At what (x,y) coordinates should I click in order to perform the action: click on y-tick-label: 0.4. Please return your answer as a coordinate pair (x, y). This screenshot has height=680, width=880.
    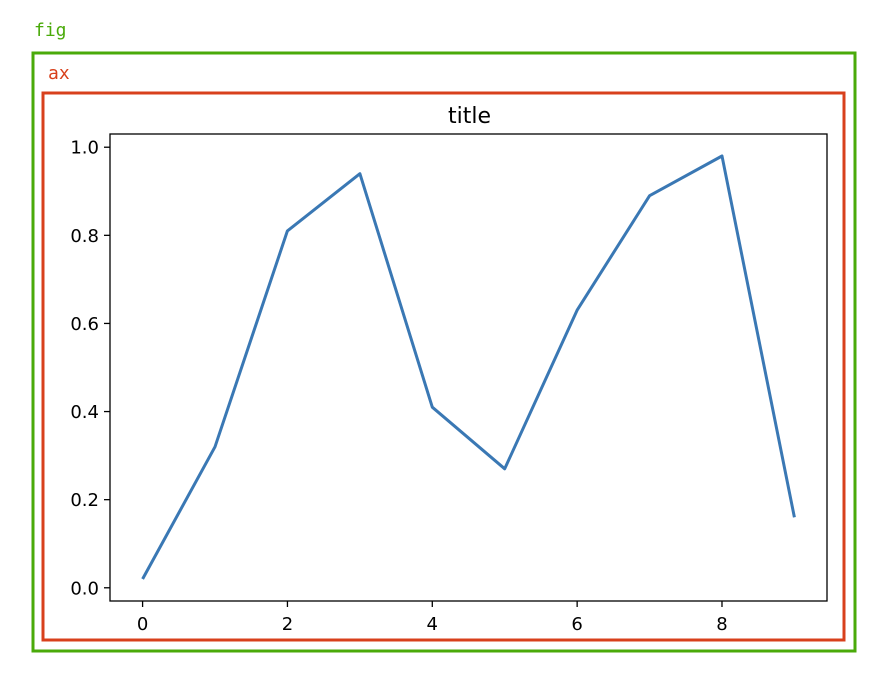
    Looking at the image, I should click on (84, 412).